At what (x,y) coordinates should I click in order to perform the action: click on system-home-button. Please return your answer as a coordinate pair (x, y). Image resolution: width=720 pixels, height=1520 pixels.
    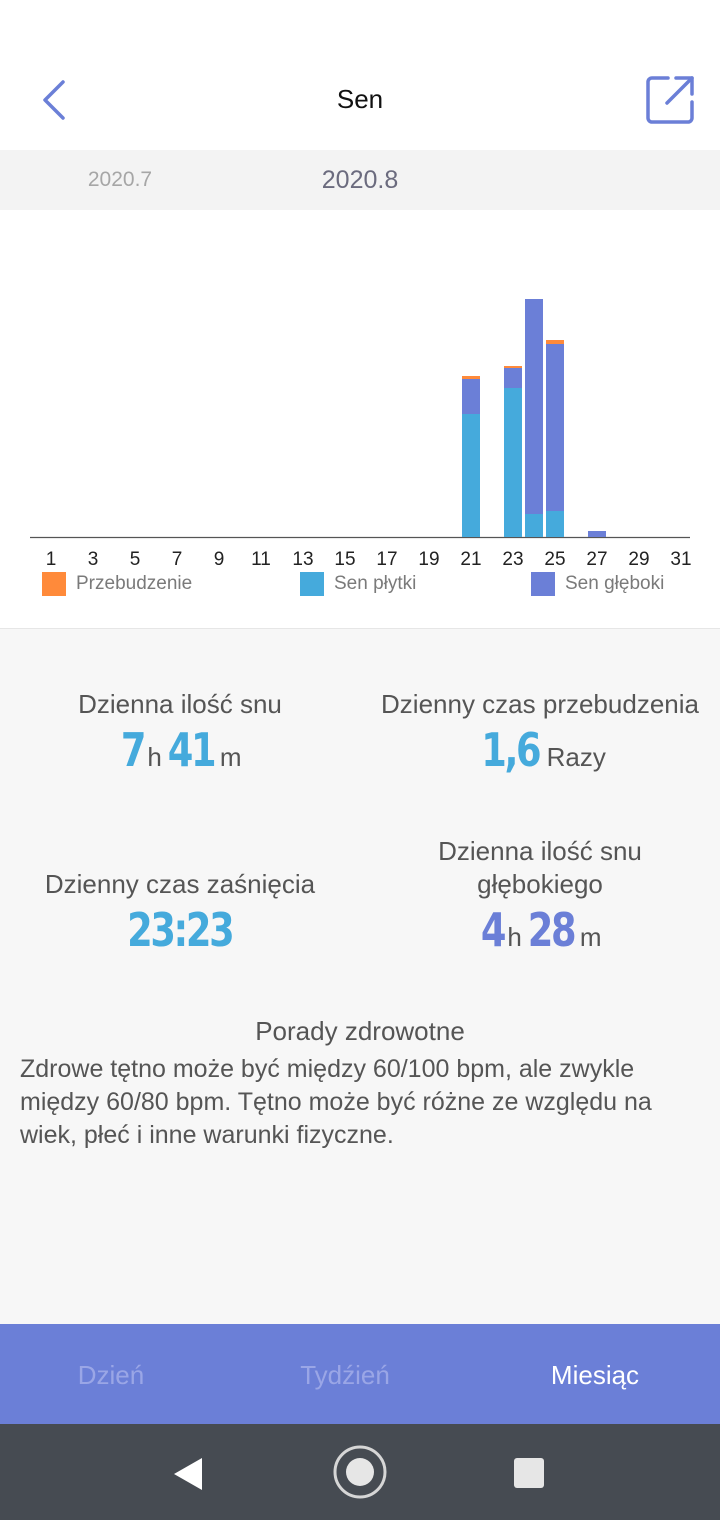
    Looking at the image, I should click on (360, 1472).